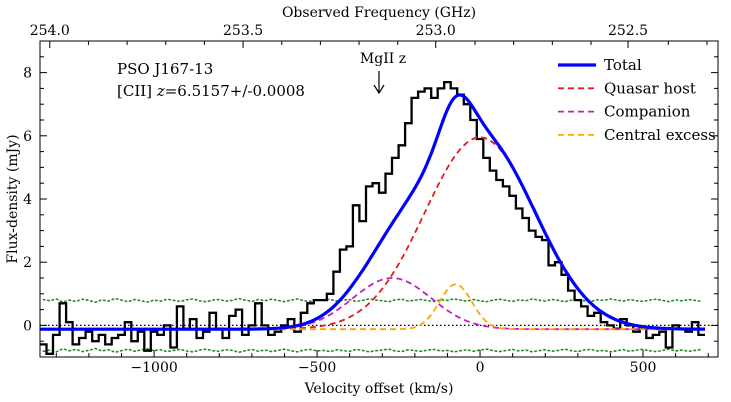 The height and width of the screenshot is (402, 731). Describe the element at coordinates (137, 91) in the screenshot. I see `redshift-prefix: [CII]` at that location.